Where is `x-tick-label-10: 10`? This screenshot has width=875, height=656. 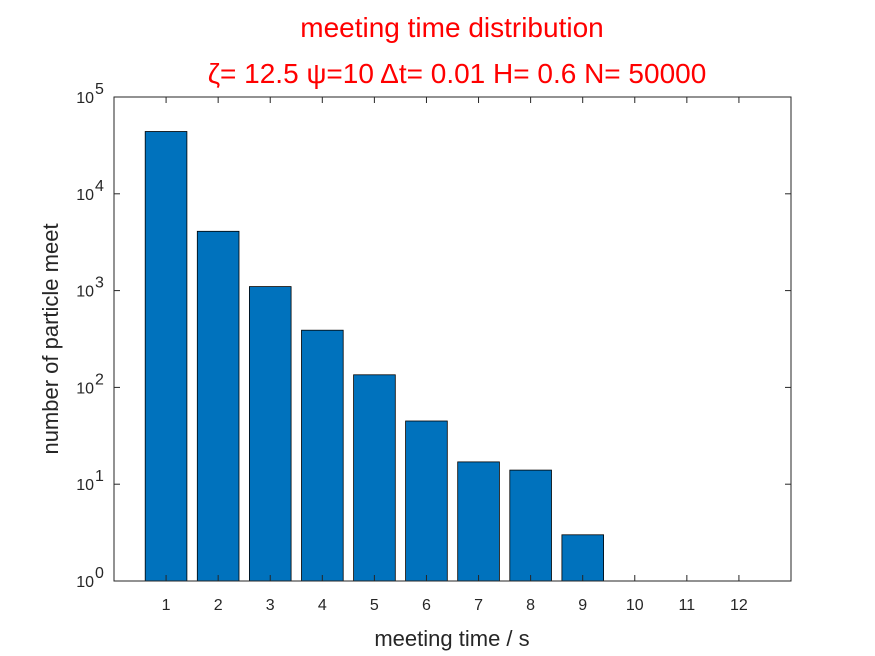 x-tick-label-10: 10 is located at coordinates (635, 605).